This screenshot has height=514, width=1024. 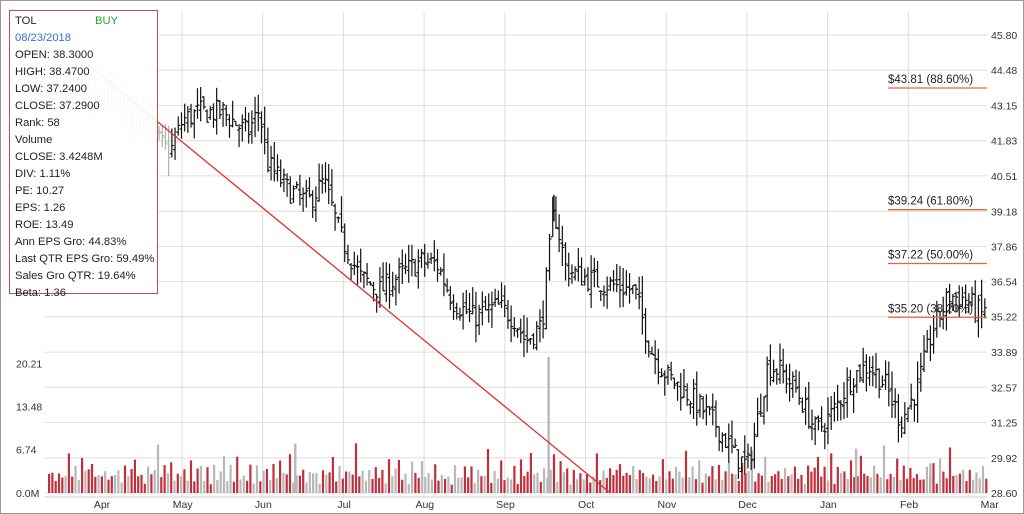 What do you see at coordinates (107, 21) in the screenshot?
I see `signal-badge: BUY` at bounding box center [107, 21].